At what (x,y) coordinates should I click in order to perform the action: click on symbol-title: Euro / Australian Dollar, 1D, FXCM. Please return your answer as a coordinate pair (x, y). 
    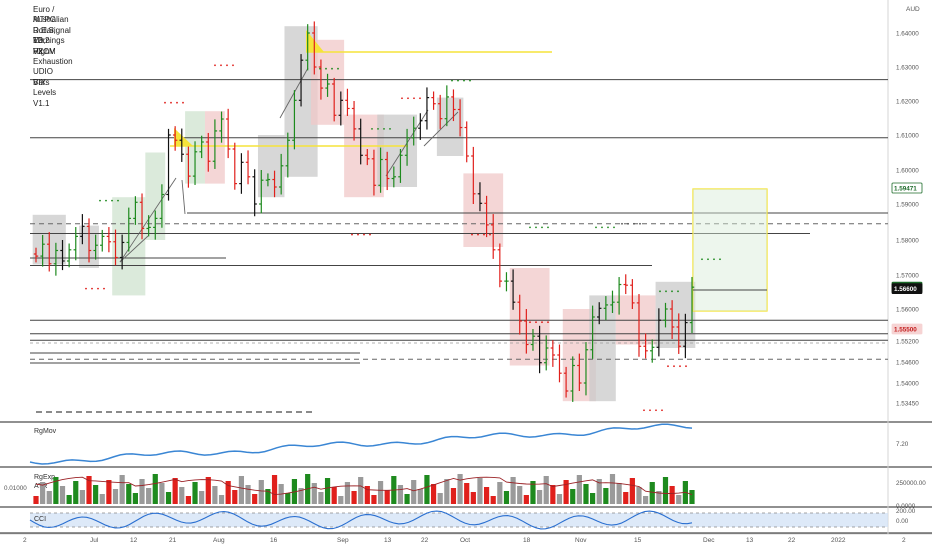
    Looking at the image, I should click on (51, 30).